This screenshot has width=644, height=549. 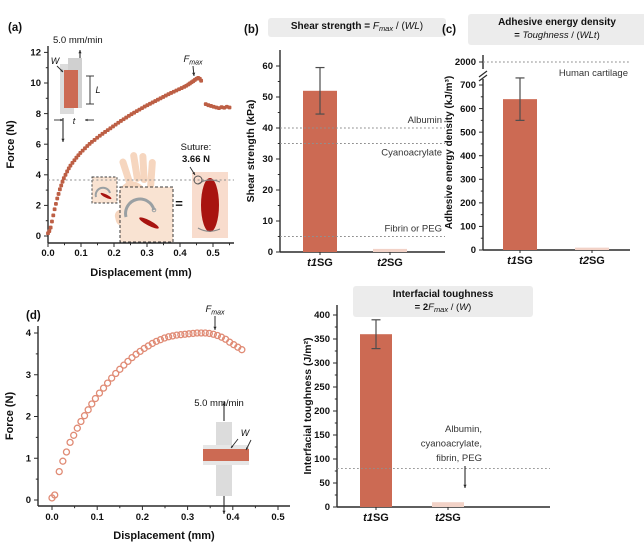 What do you see at coordinates (267, 128) in the screenshot?
I see `svg-text: 40` at bounding box center [267, 128].